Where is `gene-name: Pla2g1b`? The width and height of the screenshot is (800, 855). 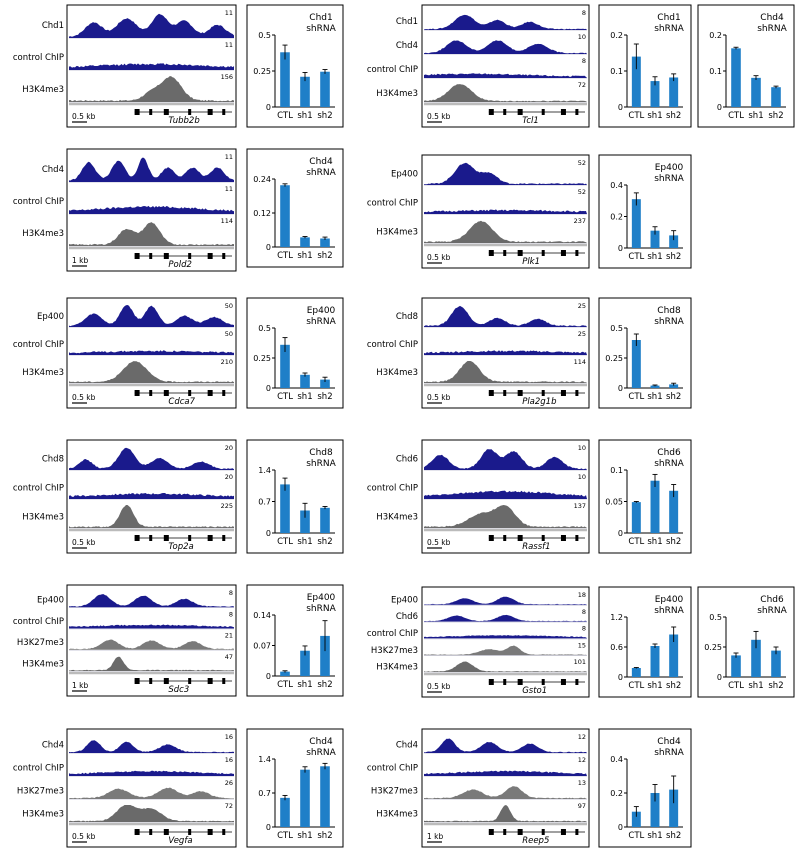
gene-name: Pla2g1b is located at coordinates (539, 402).